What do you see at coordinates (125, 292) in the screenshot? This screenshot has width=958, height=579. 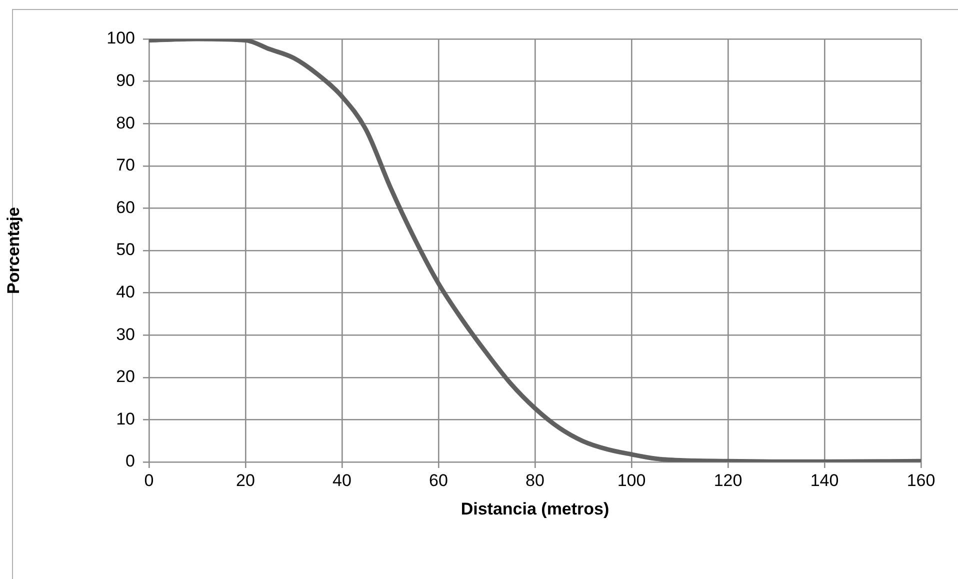 I see `y-tick-label: 40` at bounding box center [125, 292].